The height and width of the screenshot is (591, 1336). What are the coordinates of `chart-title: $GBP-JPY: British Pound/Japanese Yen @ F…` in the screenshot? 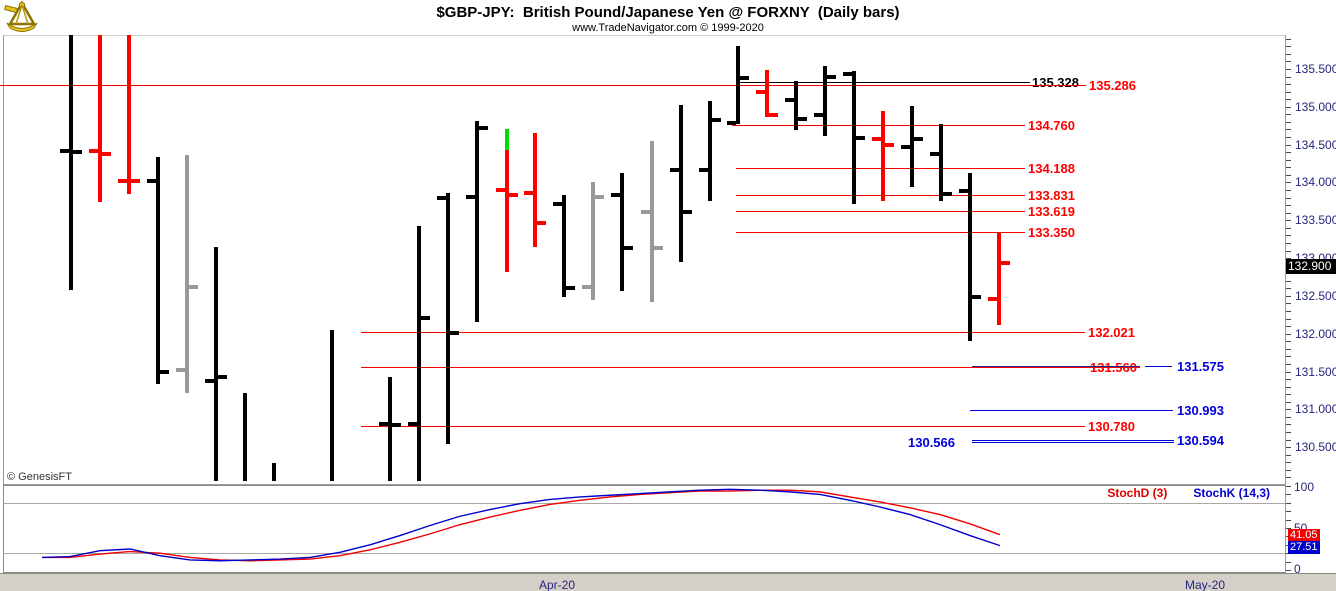 It's located at (668, 12).